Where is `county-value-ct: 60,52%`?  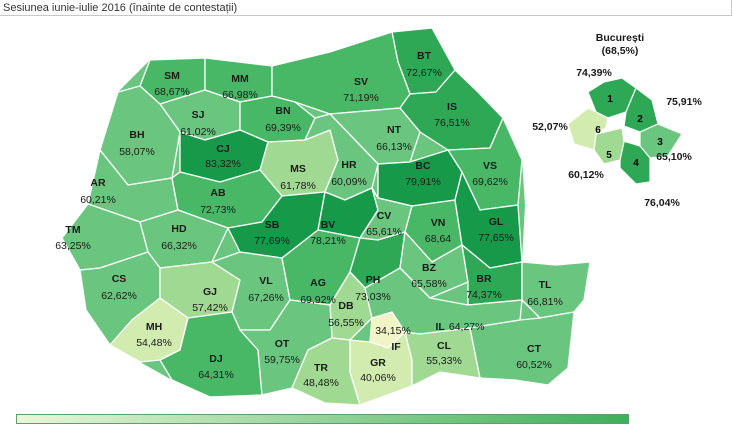 county-value-ct: 60,52% is located at coordinates (534, 365).